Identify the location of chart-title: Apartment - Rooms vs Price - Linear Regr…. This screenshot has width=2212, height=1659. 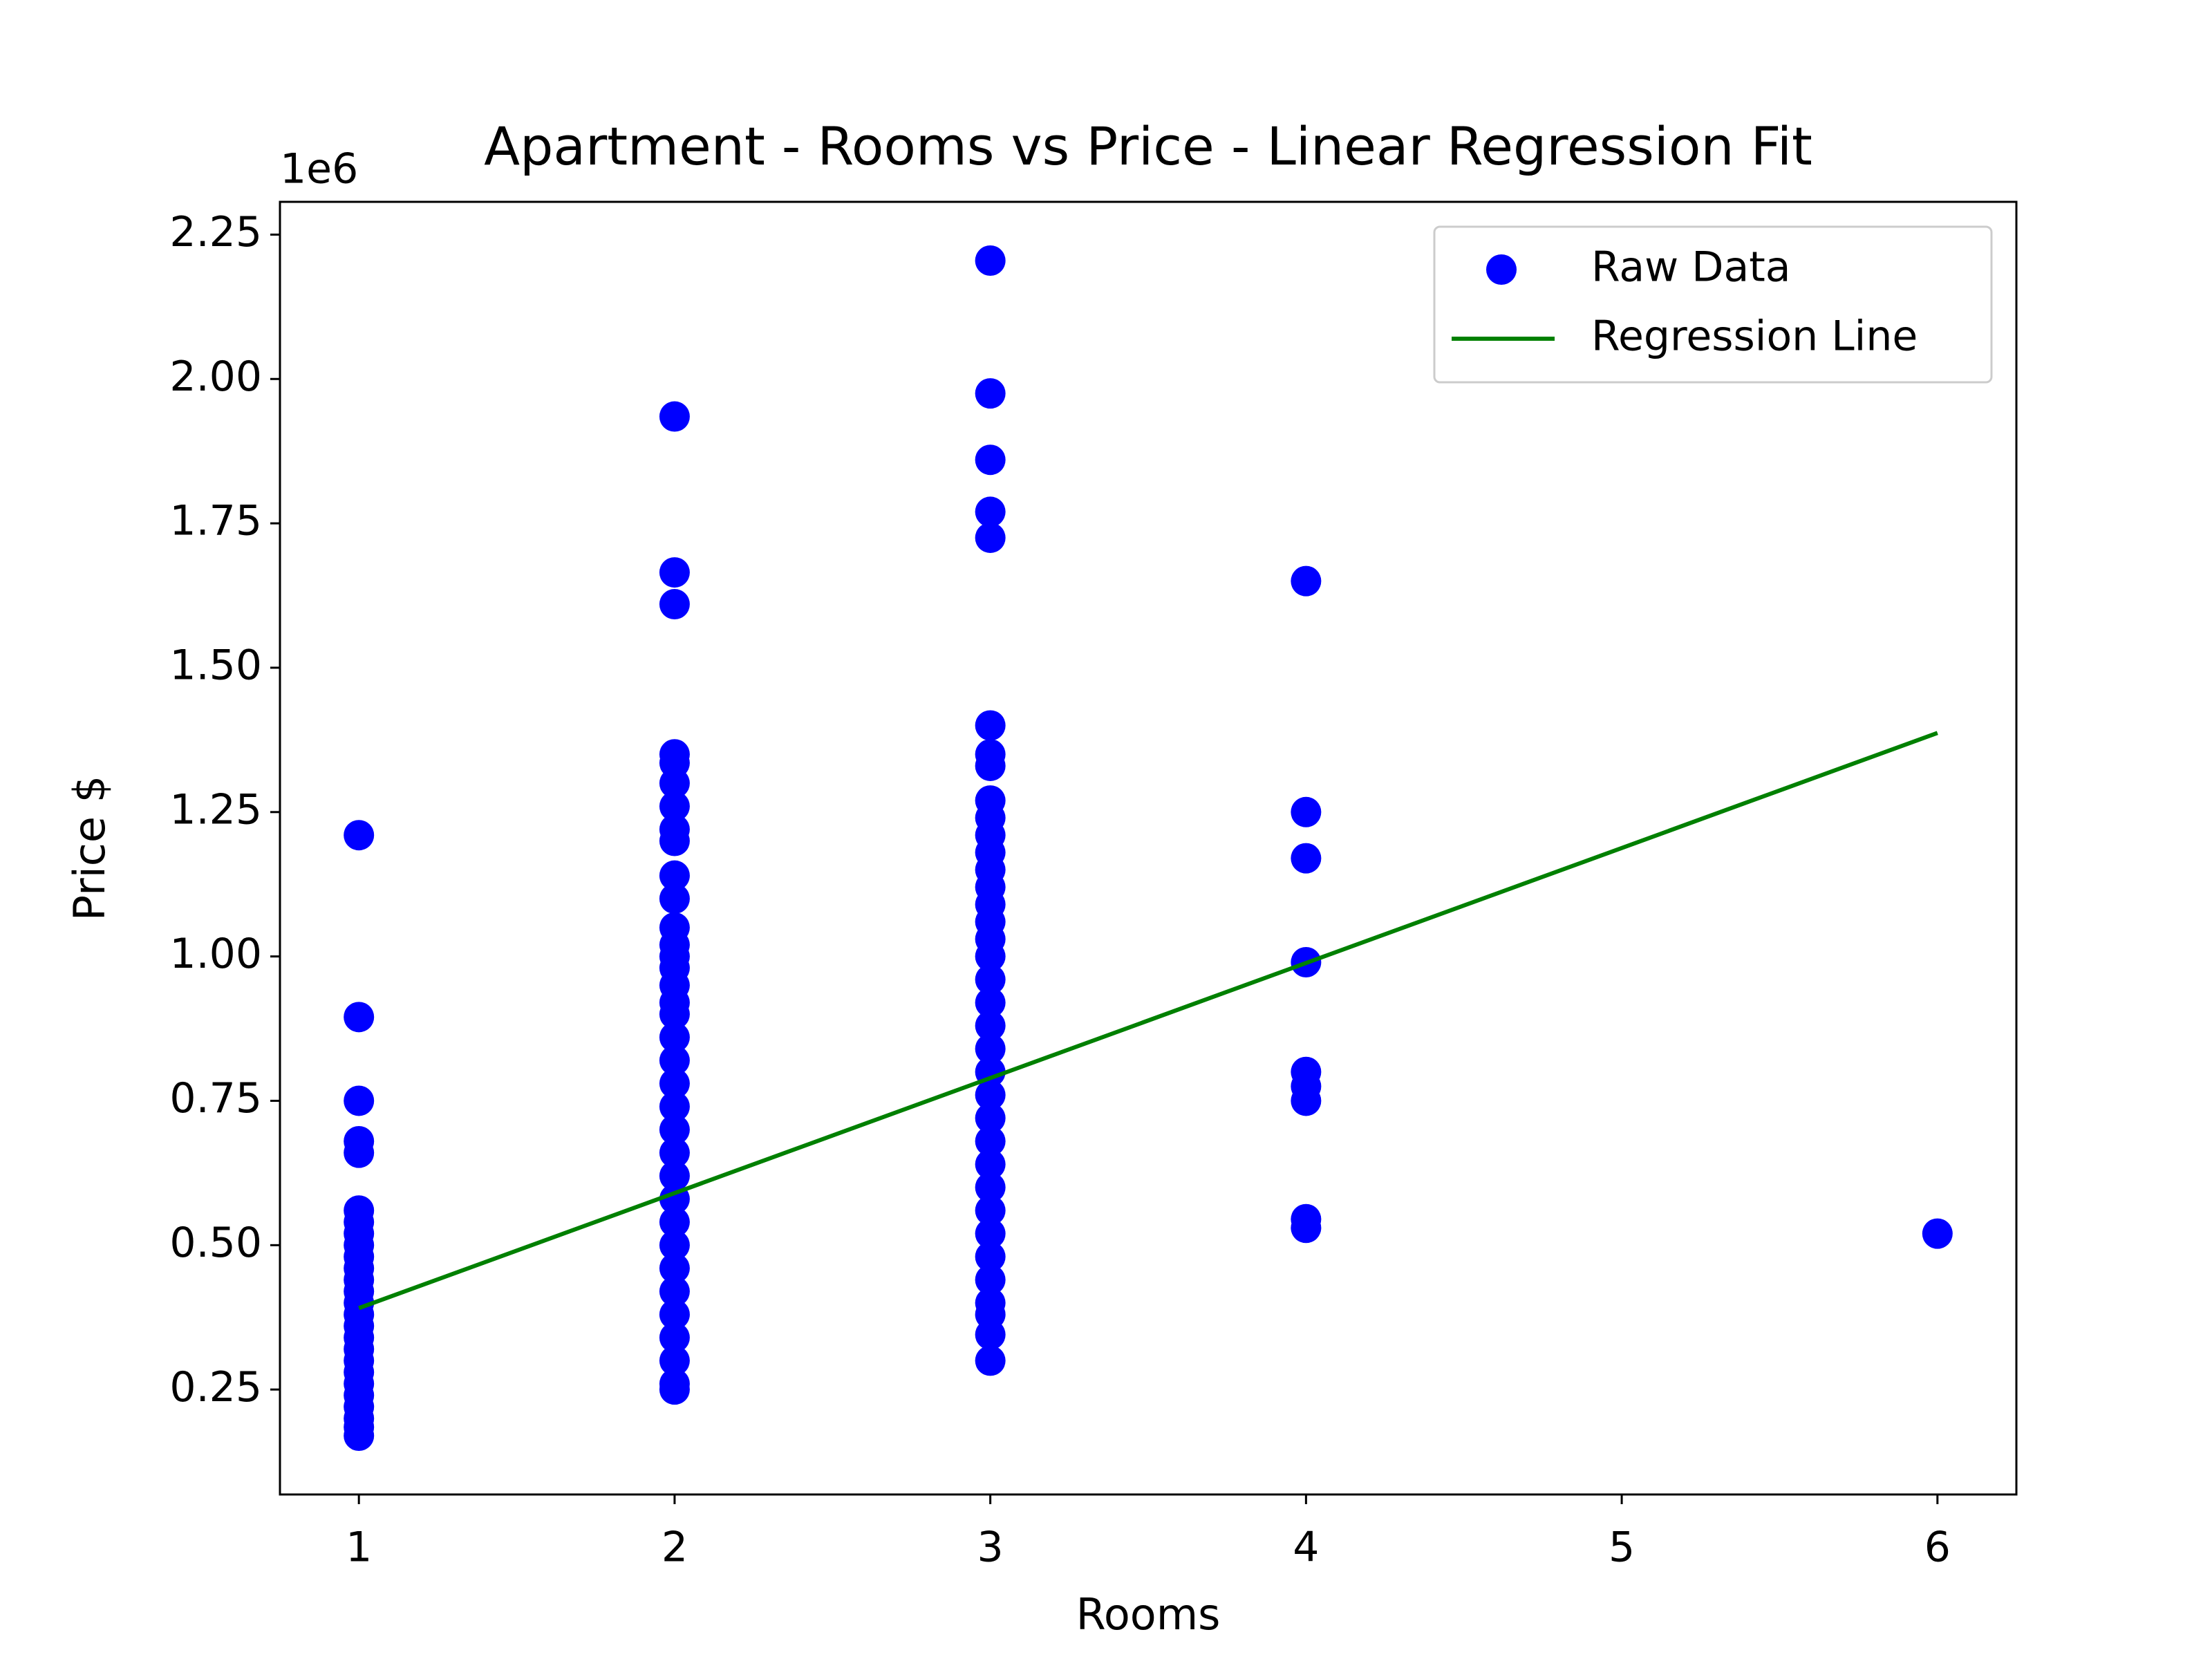
(1148, 146).